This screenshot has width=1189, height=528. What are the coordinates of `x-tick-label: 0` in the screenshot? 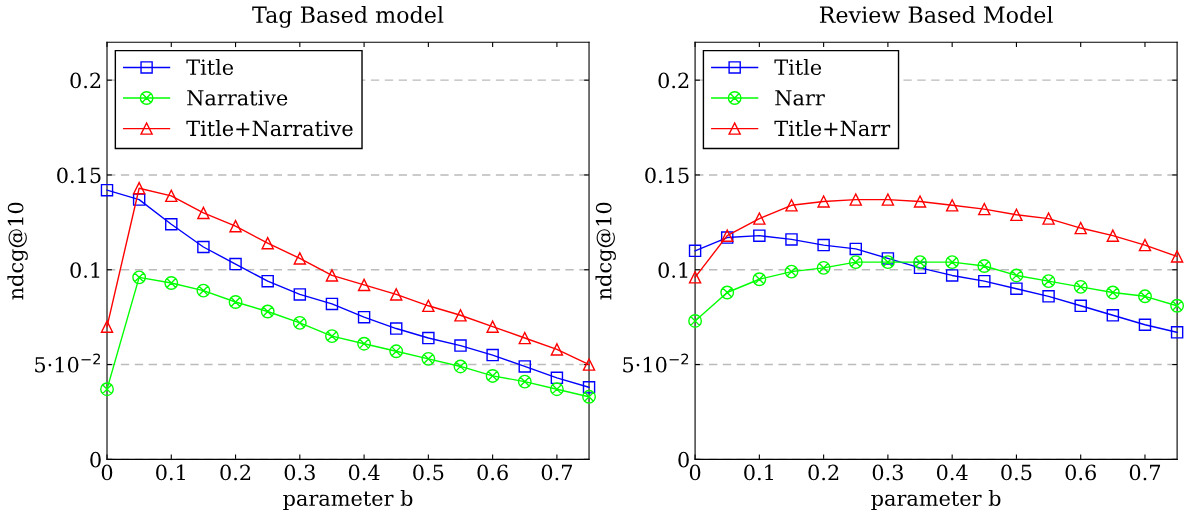 It's located at (695, 472).